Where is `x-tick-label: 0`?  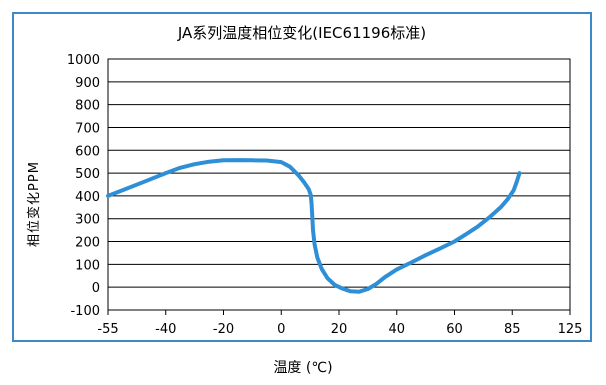 x-tick-label: 0 is located at coordinates (281, 329).